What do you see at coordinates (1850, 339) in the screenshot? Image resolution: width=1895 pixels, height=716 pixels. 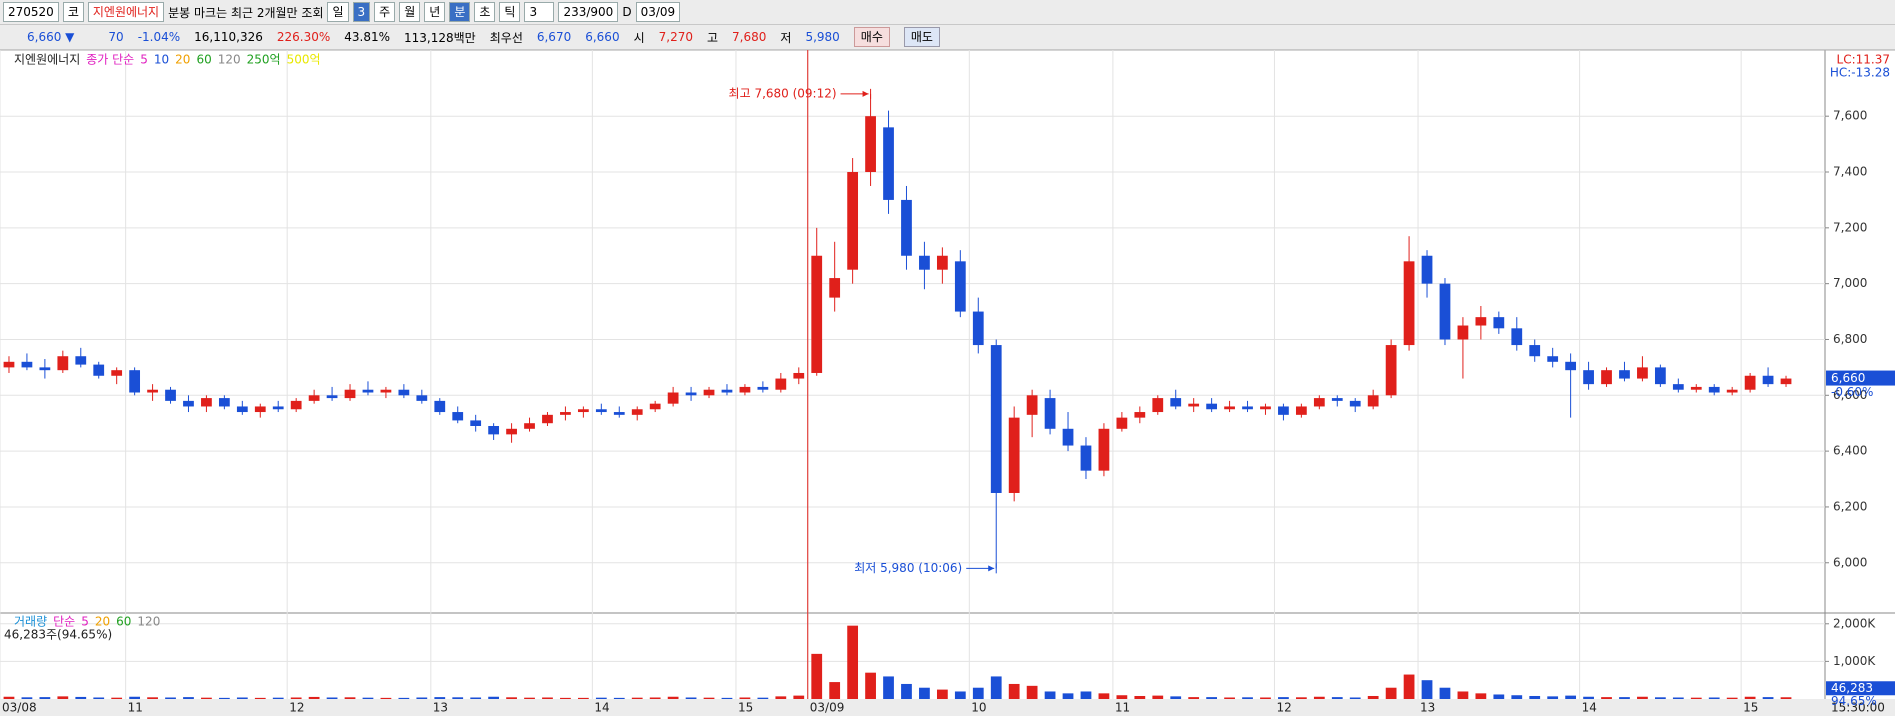 I see `y-tick-label: 6,800` at bounding box center [1850, 339].